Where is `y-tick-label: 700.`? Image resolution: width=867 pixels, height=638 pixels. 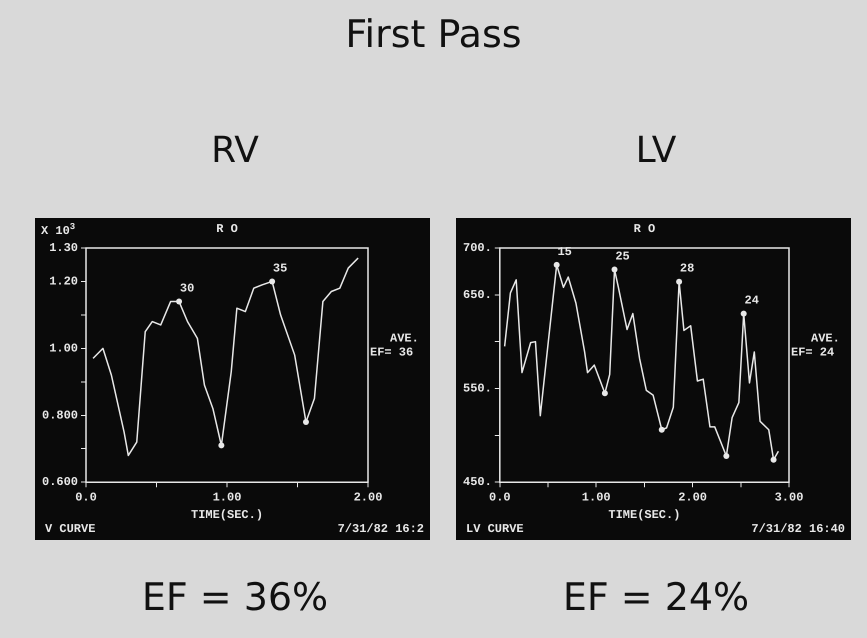 y-tick-label: 700. is located at coordinates (477, 248).